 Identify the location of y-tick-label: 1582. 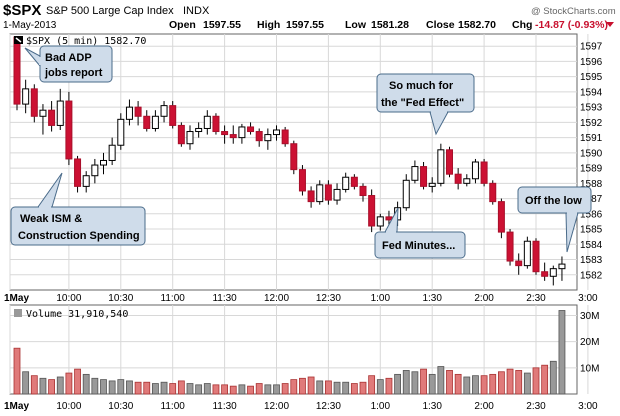
(591, 275).